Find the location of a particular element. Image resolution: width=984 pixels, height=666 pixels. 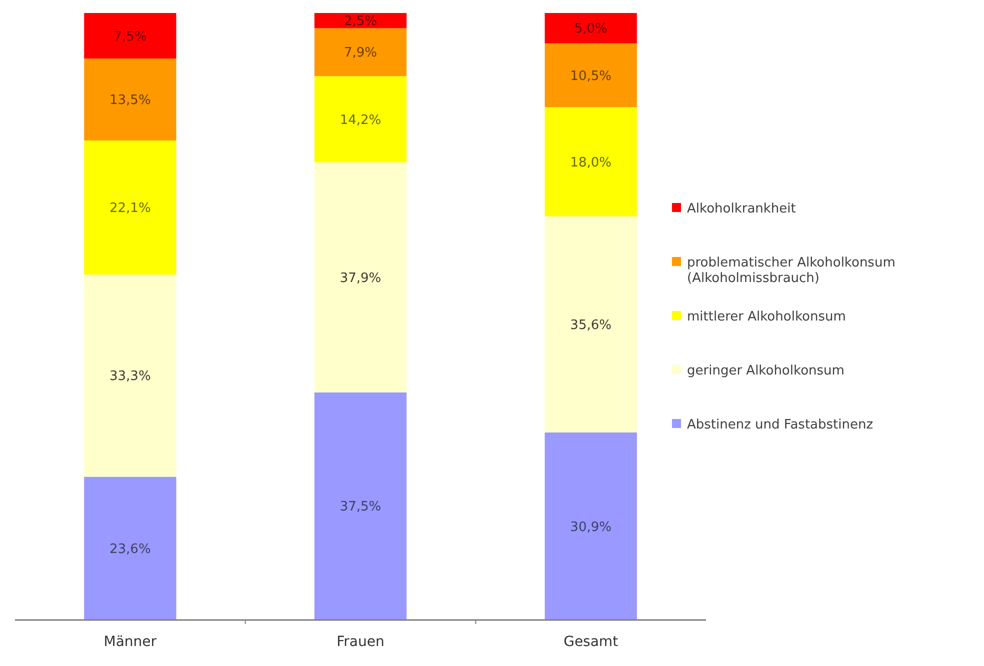

data-label: 35,6% is located at coordinates (591, 325).